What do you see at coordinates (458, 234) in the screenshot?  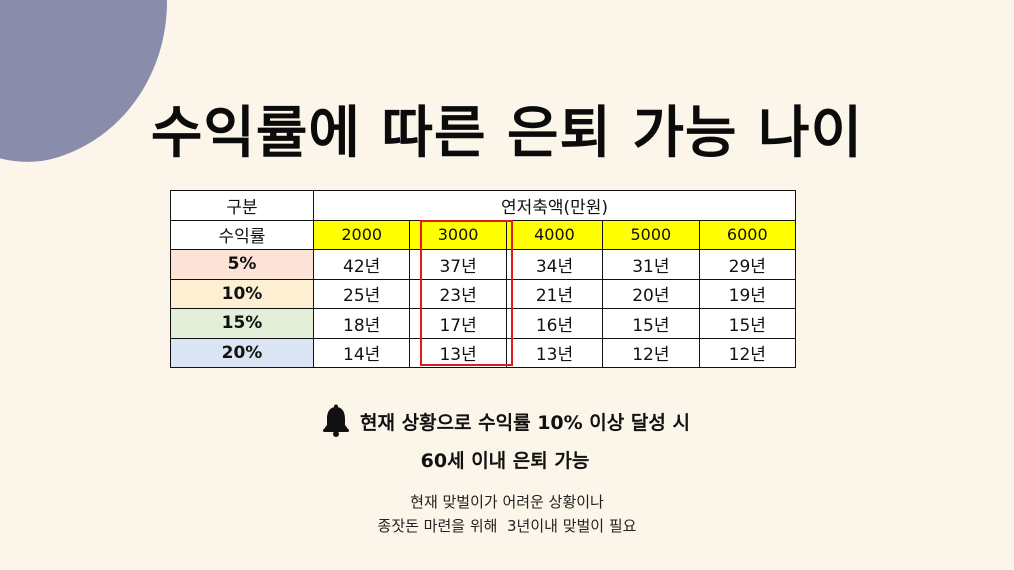 I see `column-header: 3000` at bounding box center [458, 234].